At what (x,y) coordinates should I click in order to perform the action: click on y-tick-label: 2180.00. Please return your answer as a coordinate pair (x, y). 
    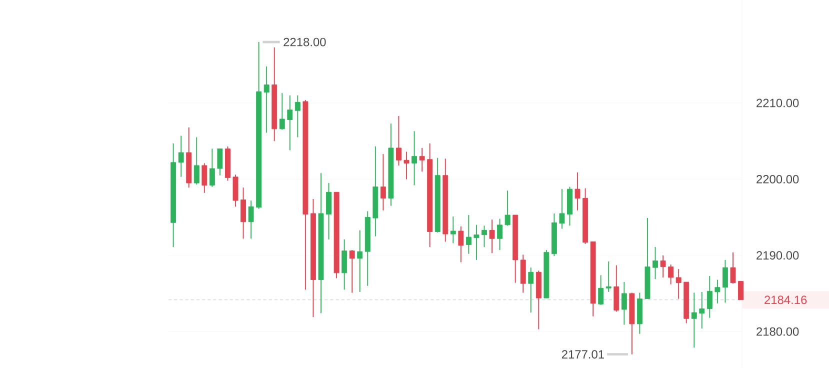
    Looking at the image, I should click on (777, 332).